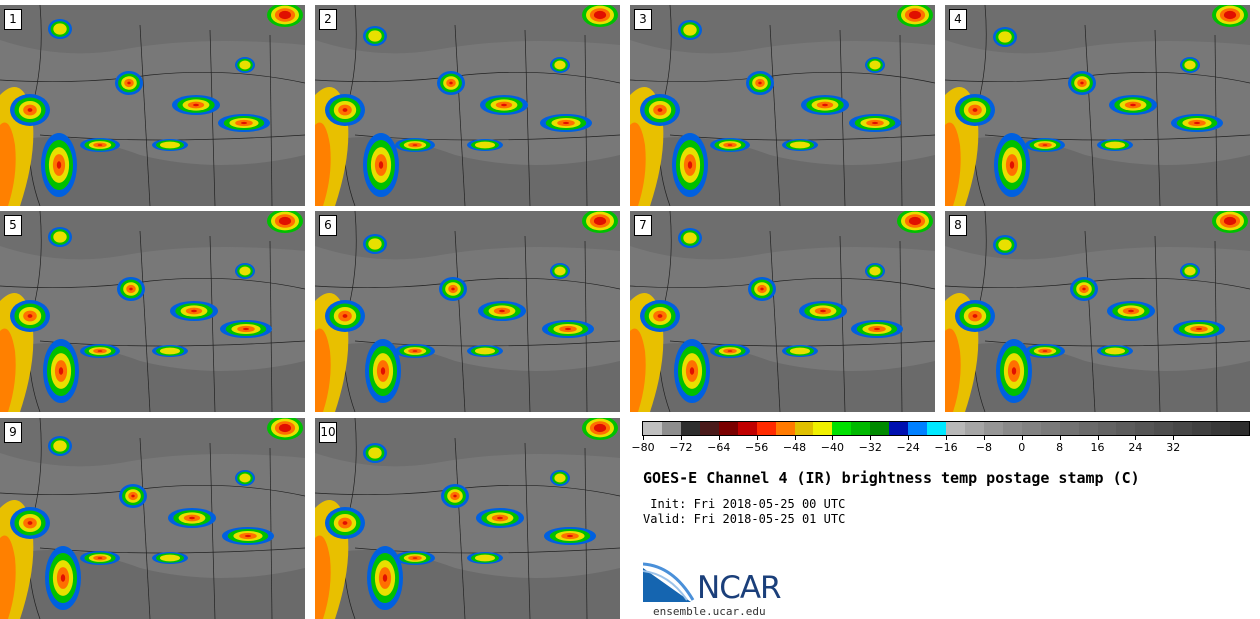 This screenshot has height=619, width=1260. Describe the element at coordinates (1097, 311) in the screenshot. I see `postage-stamp-panel: 8` at that location.